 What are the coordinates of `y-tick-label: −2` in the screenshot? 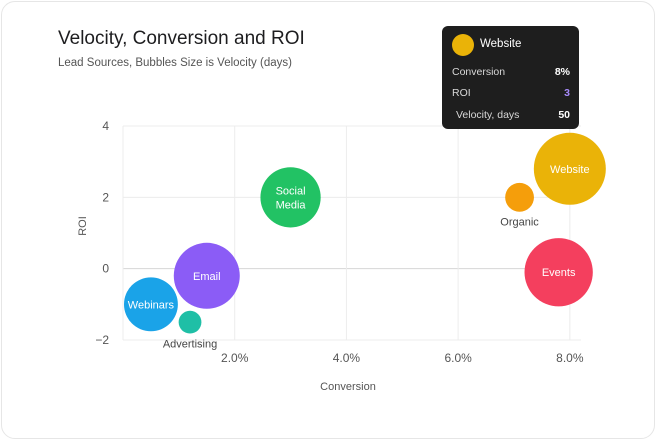 It's located at (102, 340).